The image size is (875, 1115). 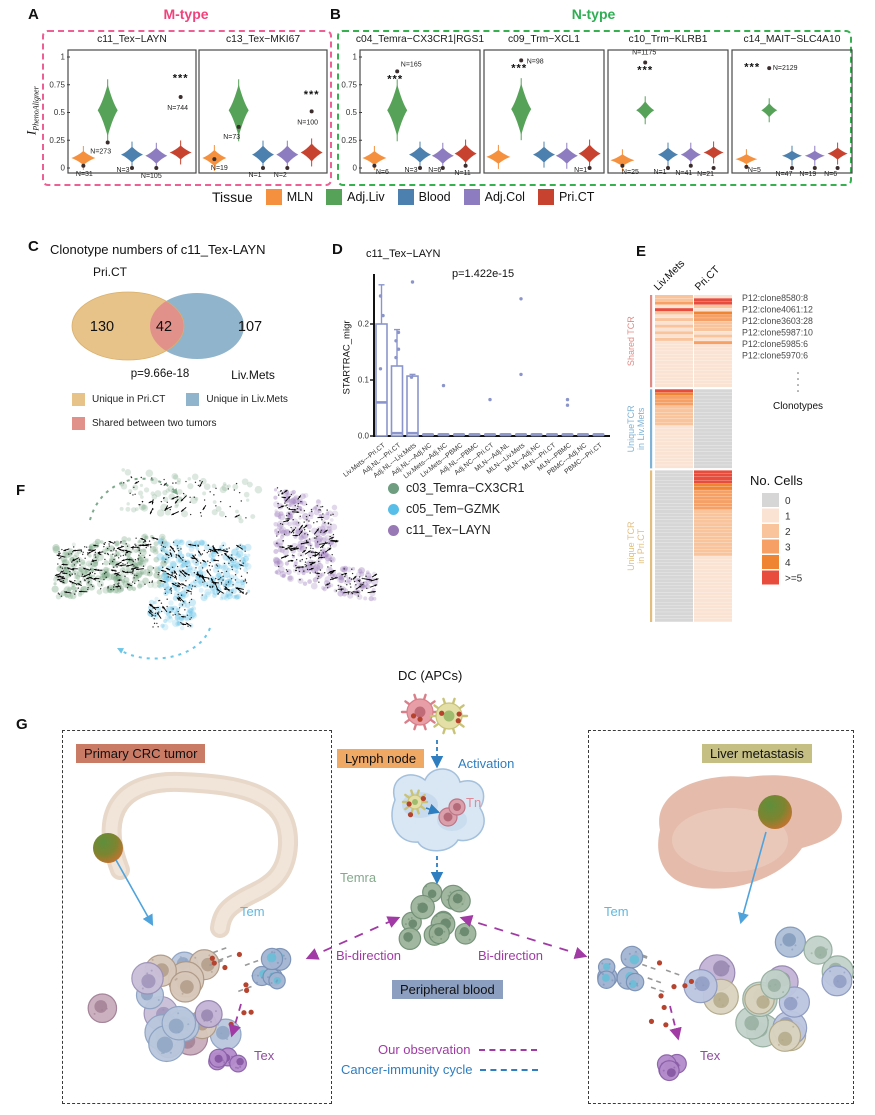 I want to click on panel-a-label: A, so click(x=33, y=14).